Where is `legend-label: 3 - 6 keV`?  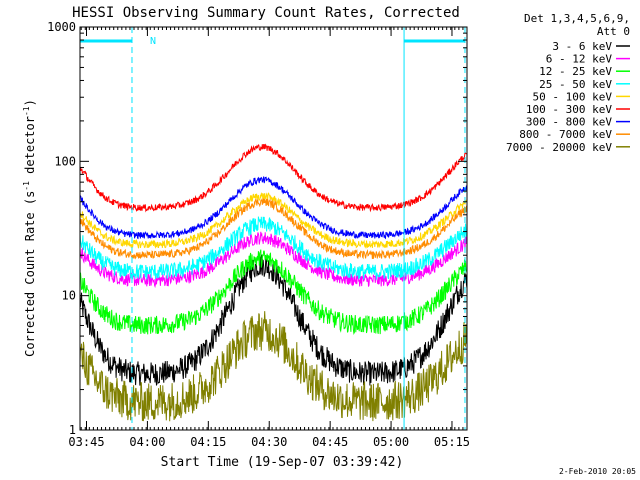 legend-label: 3 - 6 keV is located at coordinates (582, 46).